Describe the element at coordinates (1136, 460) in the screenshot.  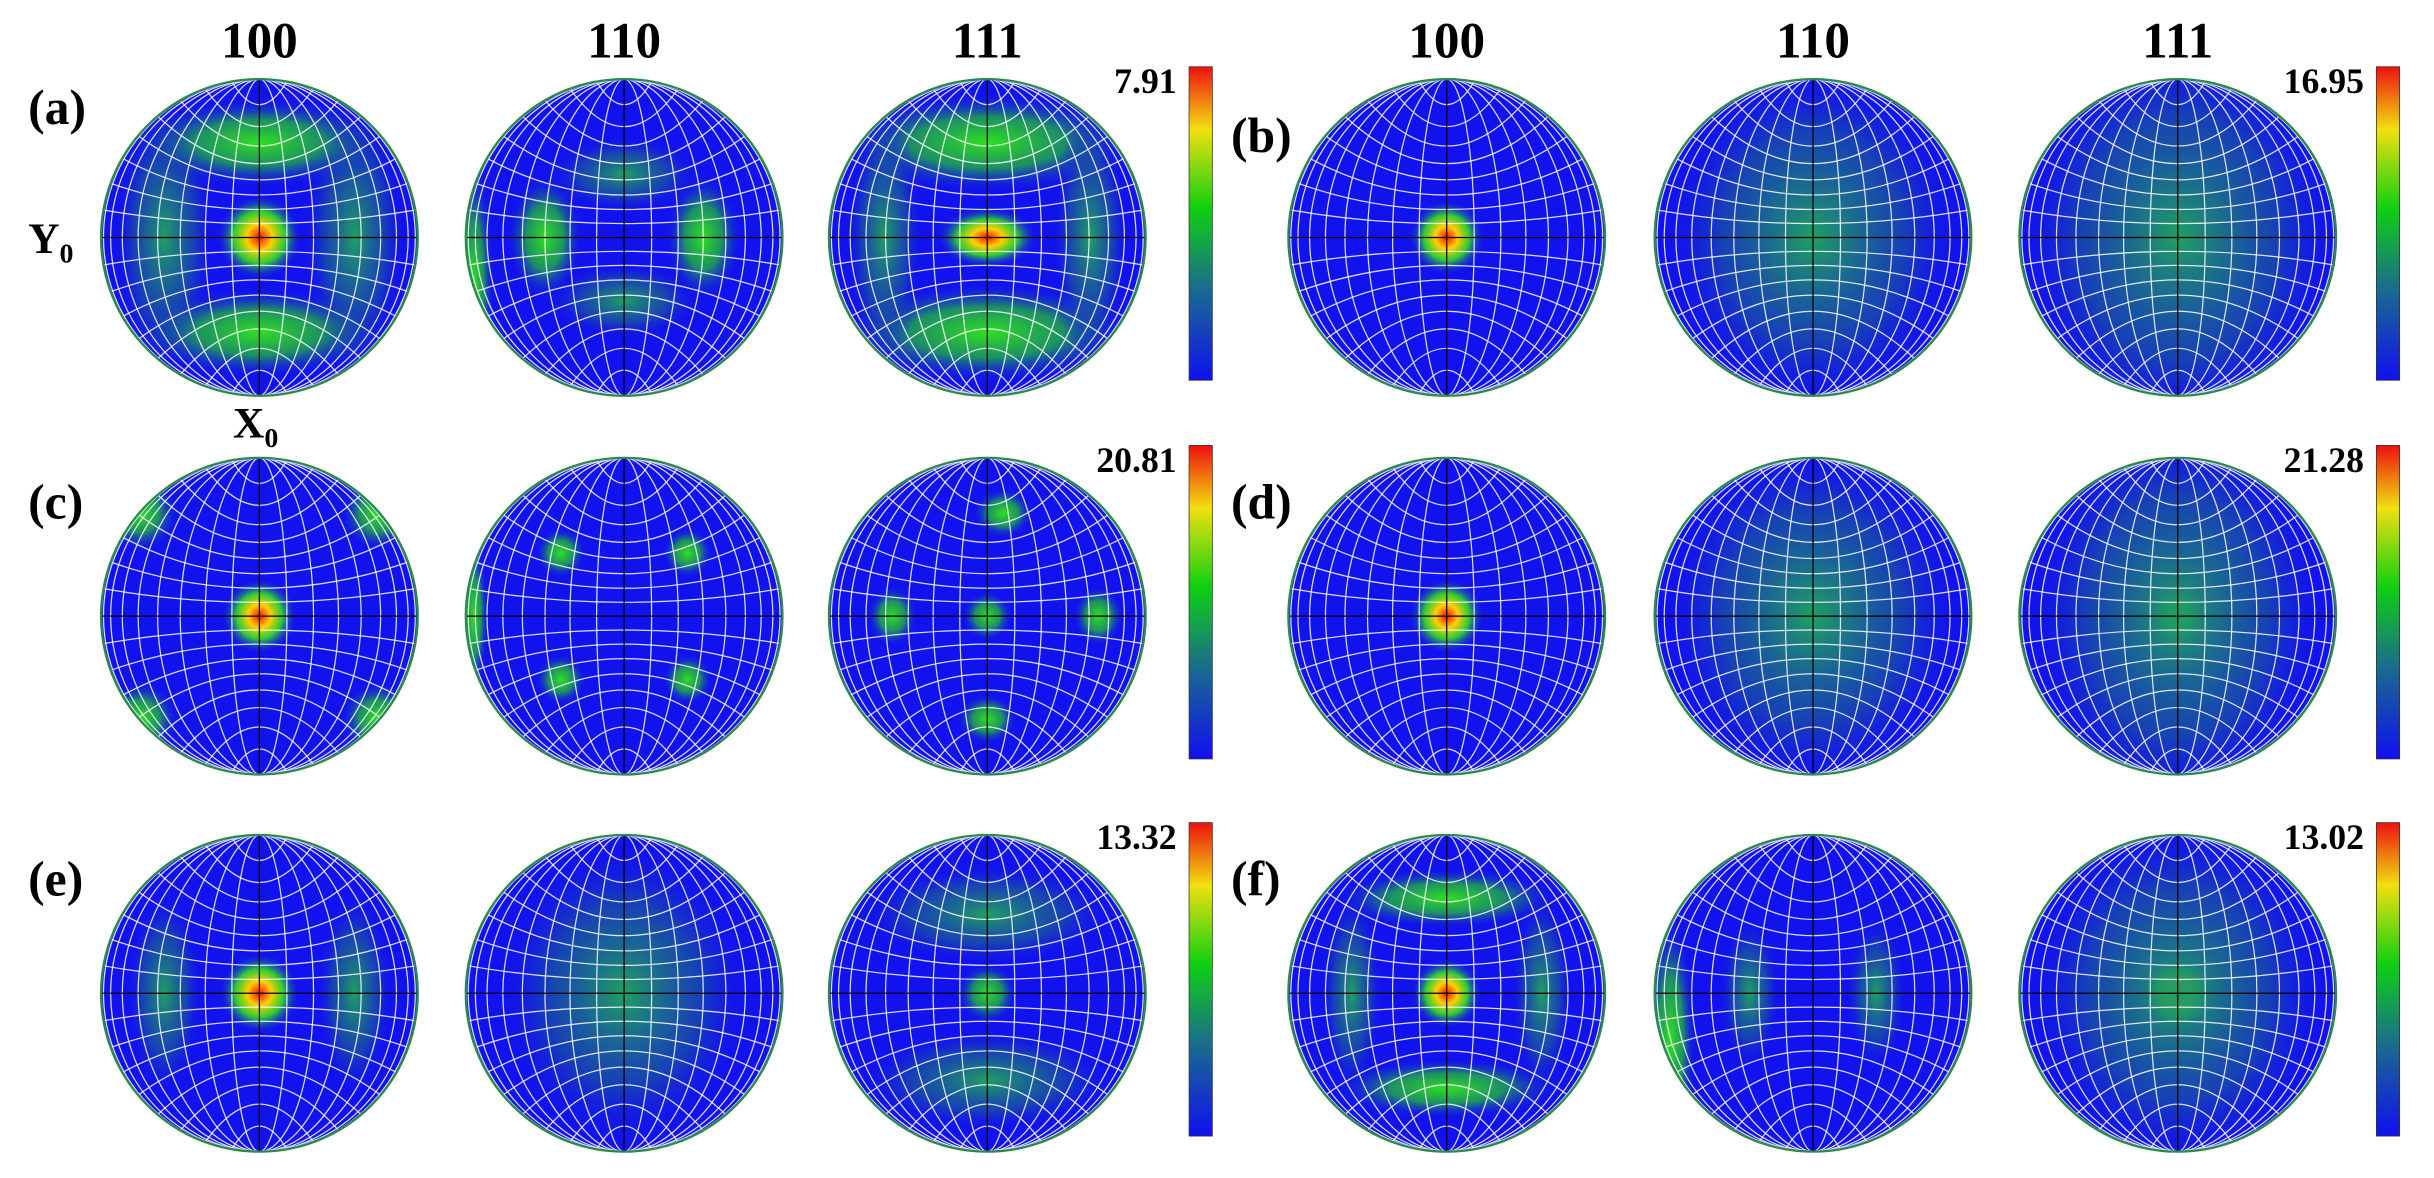
I see `colorbar-max: 20.81` at that location.